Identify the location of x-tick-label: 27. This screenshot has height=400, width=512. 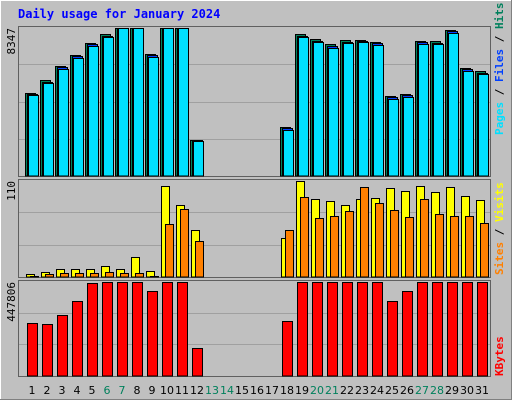
(422, 390).